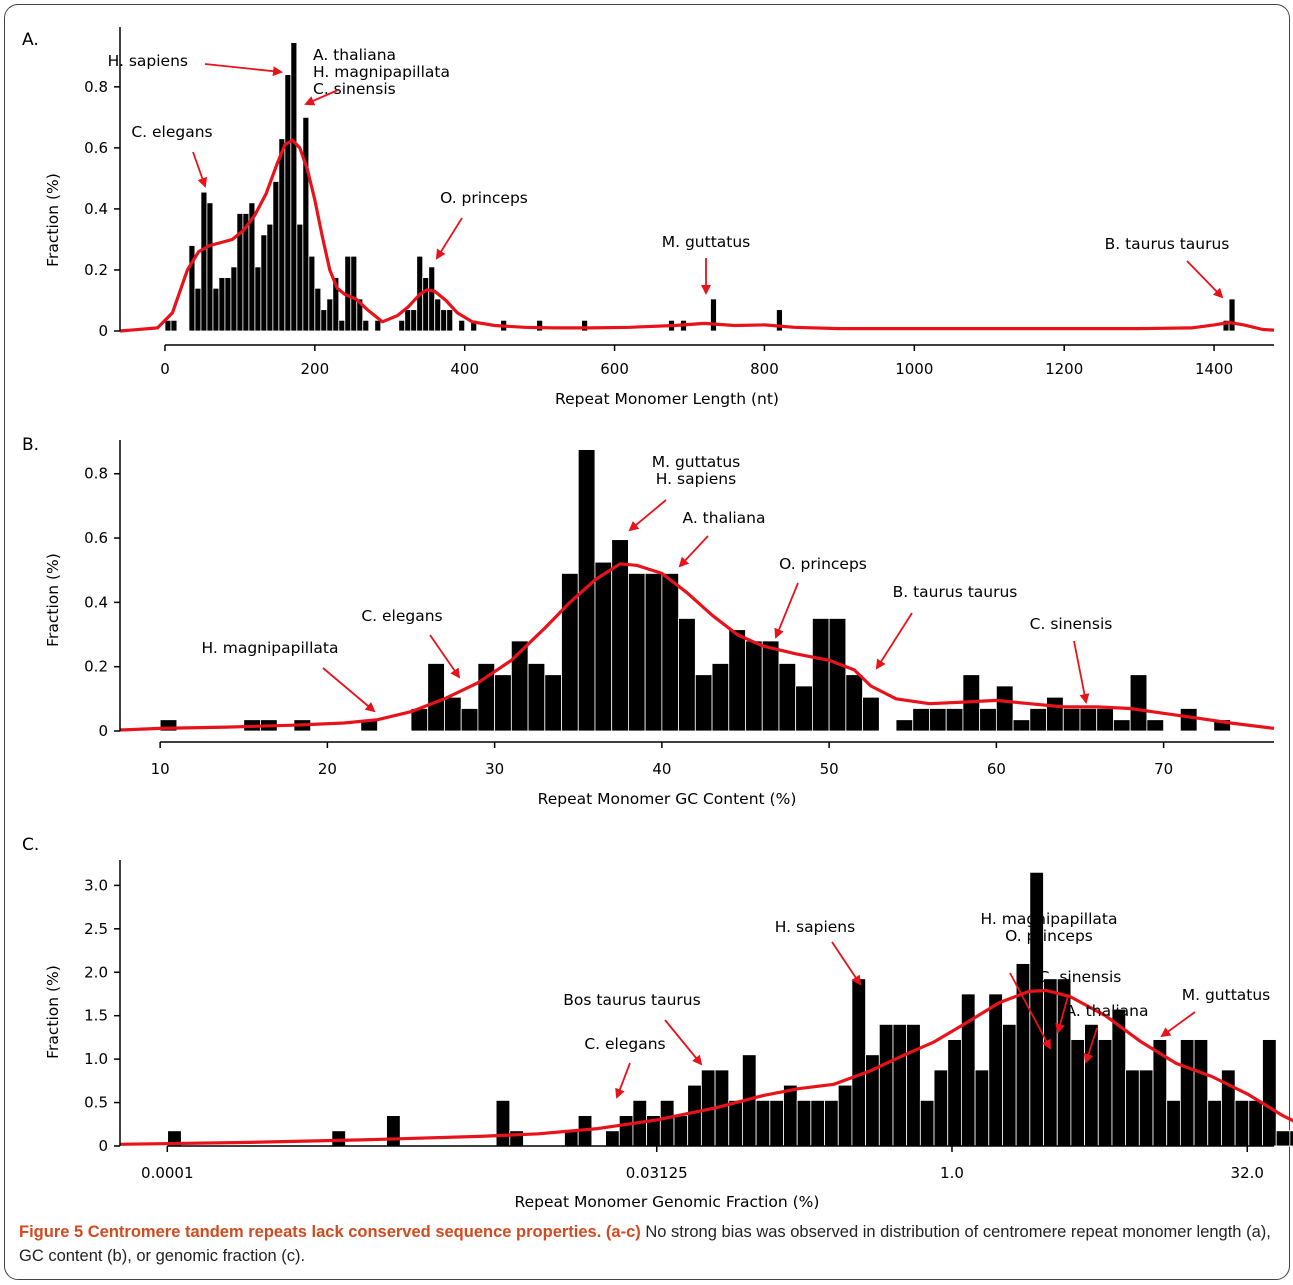  Describe the element at coordinates (30, 845) in the screenshot. I see `panel-letter: C.` at that location.